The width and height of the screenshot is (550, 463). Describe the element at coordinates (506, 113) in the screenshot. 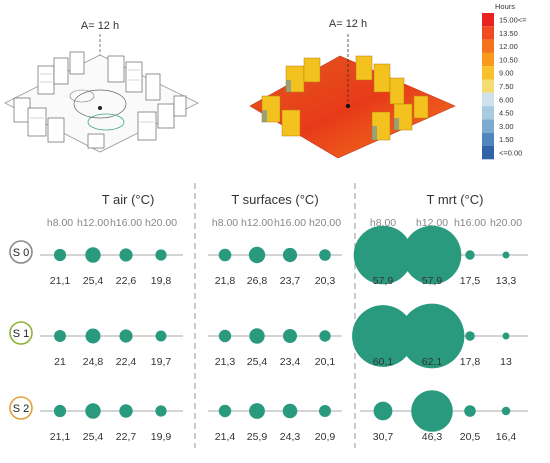

I see `legend-label: 4.50` at that location.